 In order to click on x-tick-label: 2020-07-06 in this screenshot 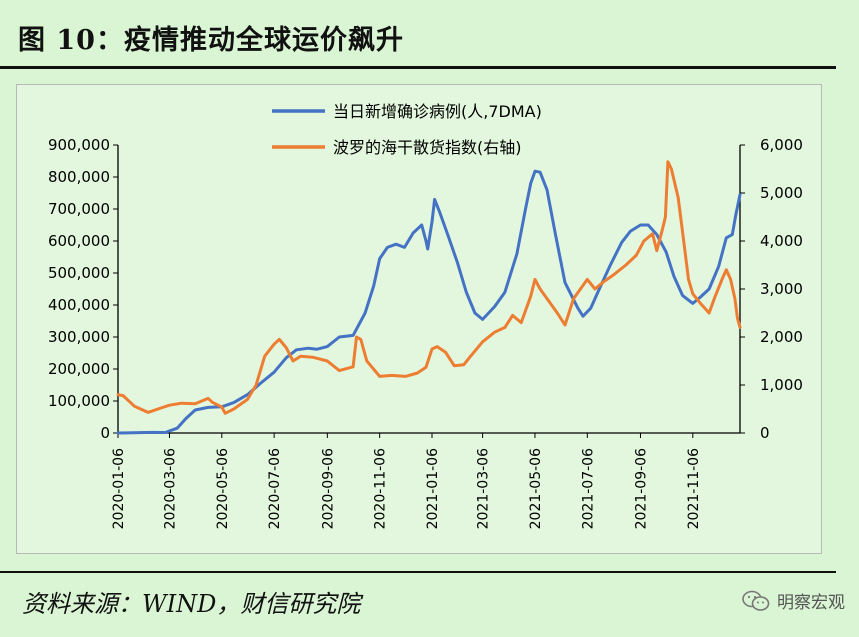, I will do `click(275, 488)`.